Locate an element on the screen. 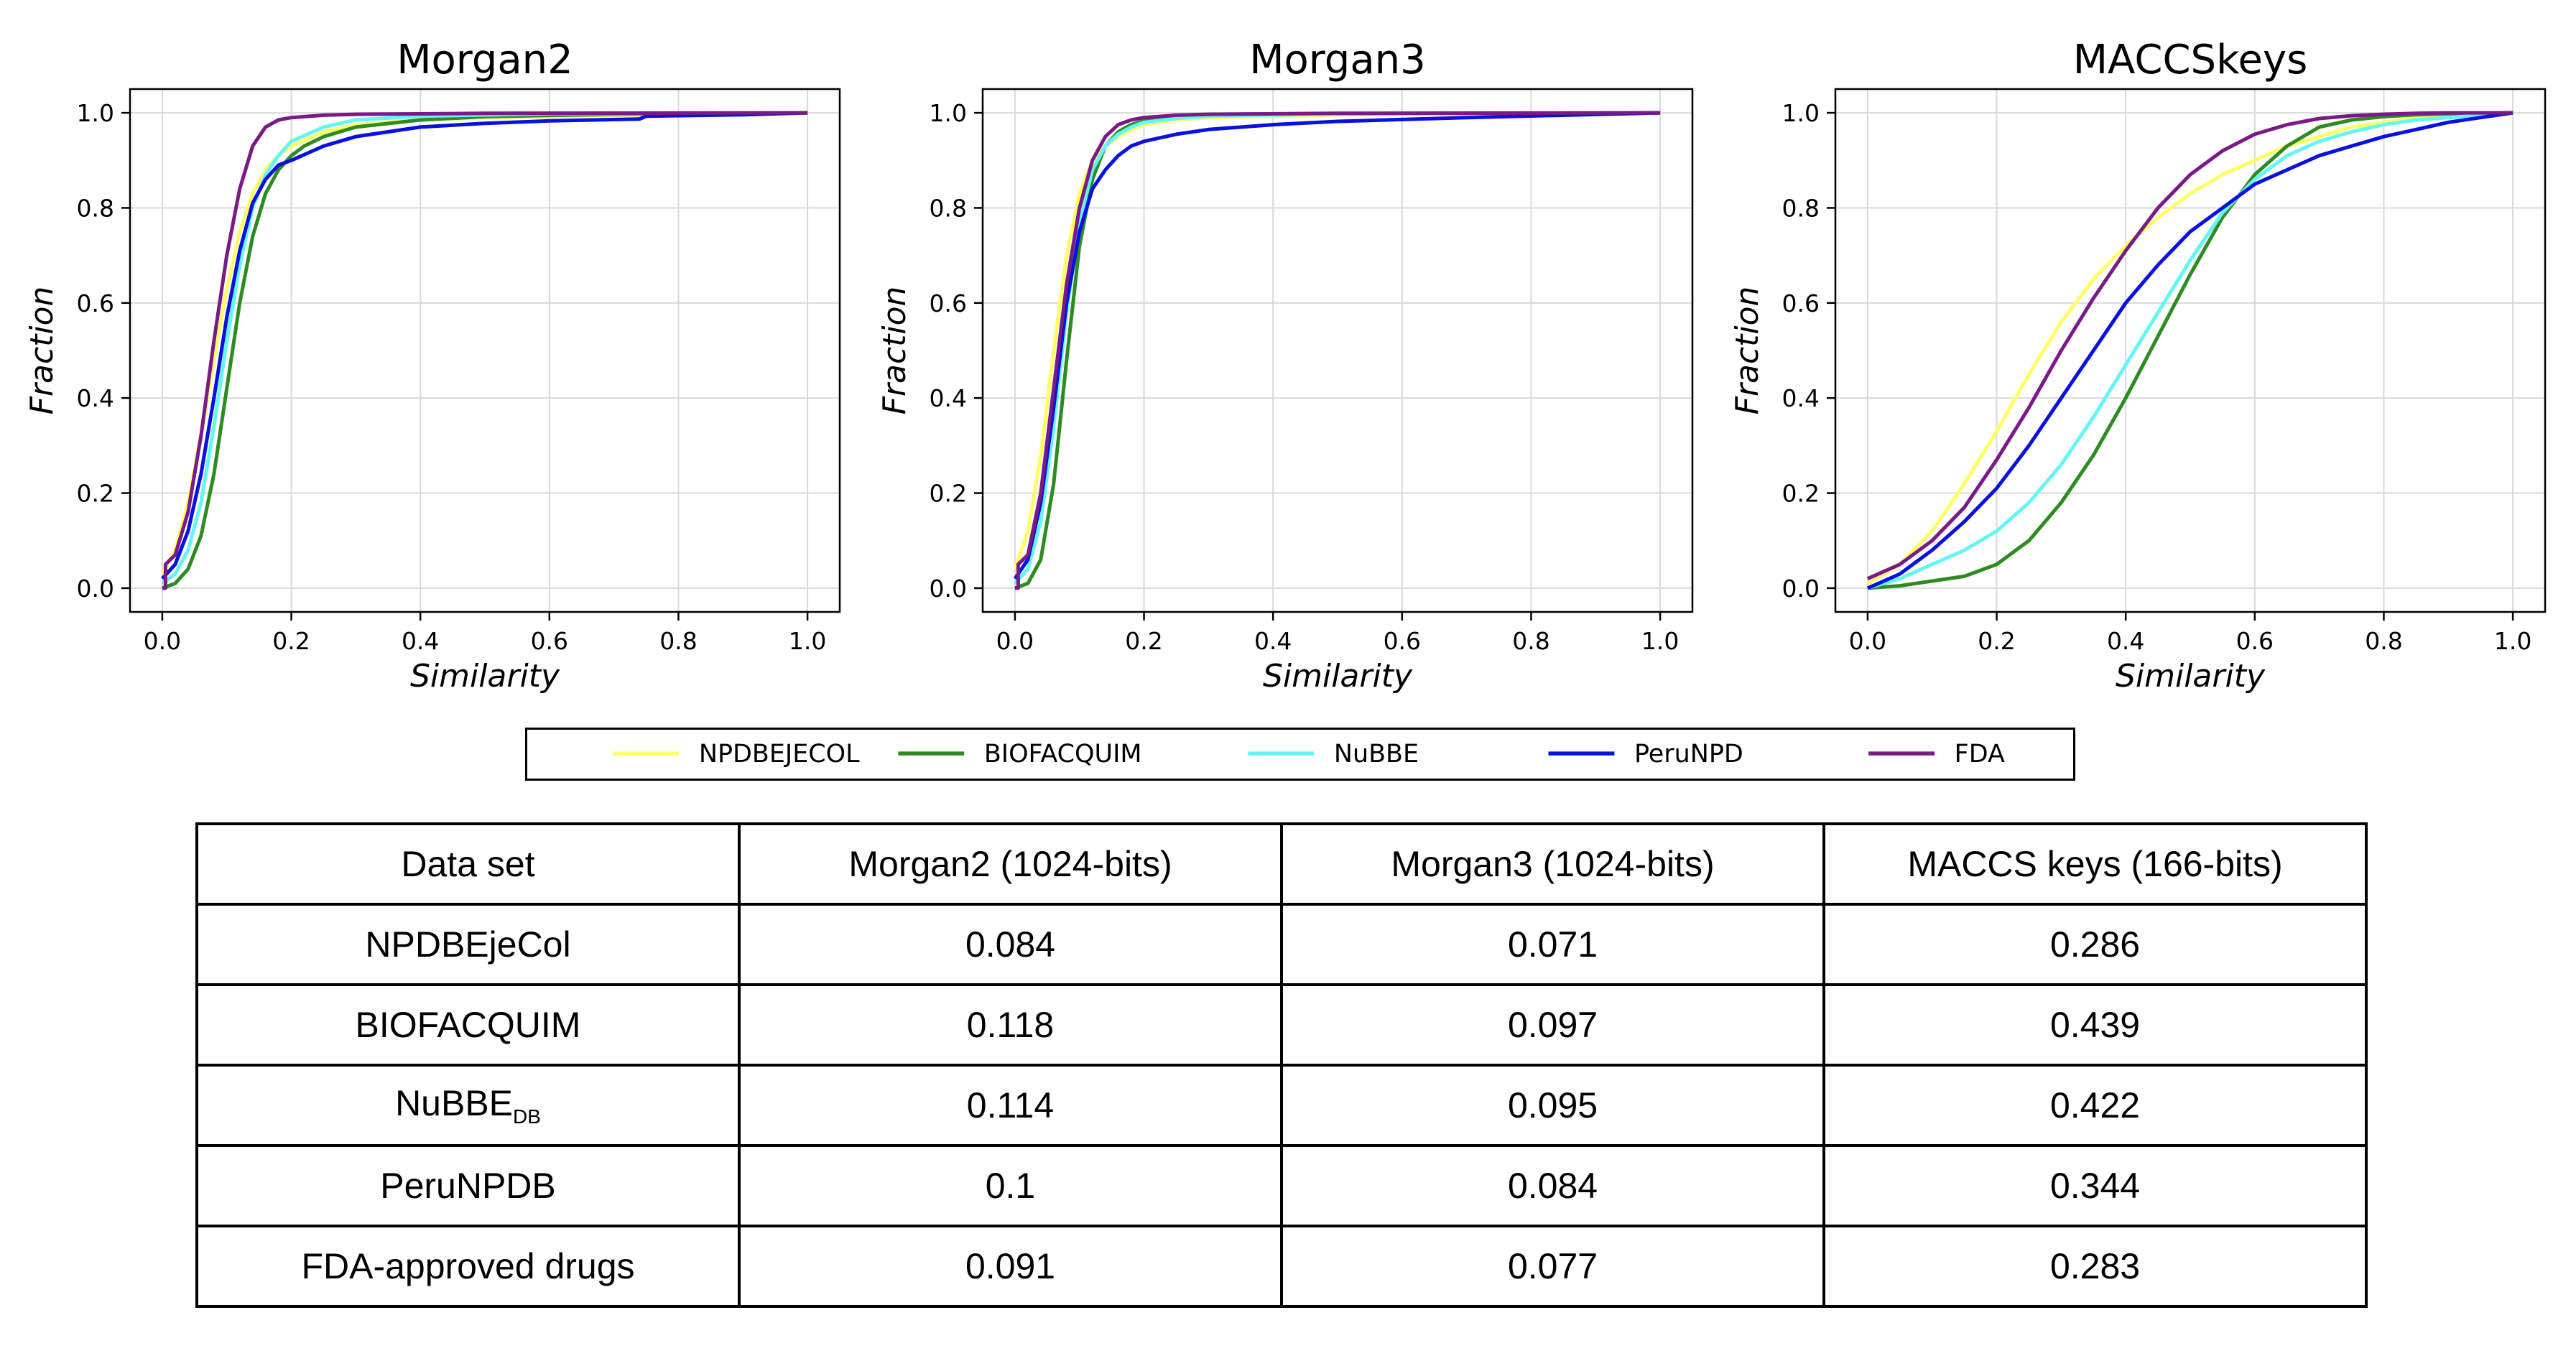 Image resolution: width=2576 pixels, height=1356 pixels. cell-dataset: BIOFACQUIM is located at coordinates (468, 1025).